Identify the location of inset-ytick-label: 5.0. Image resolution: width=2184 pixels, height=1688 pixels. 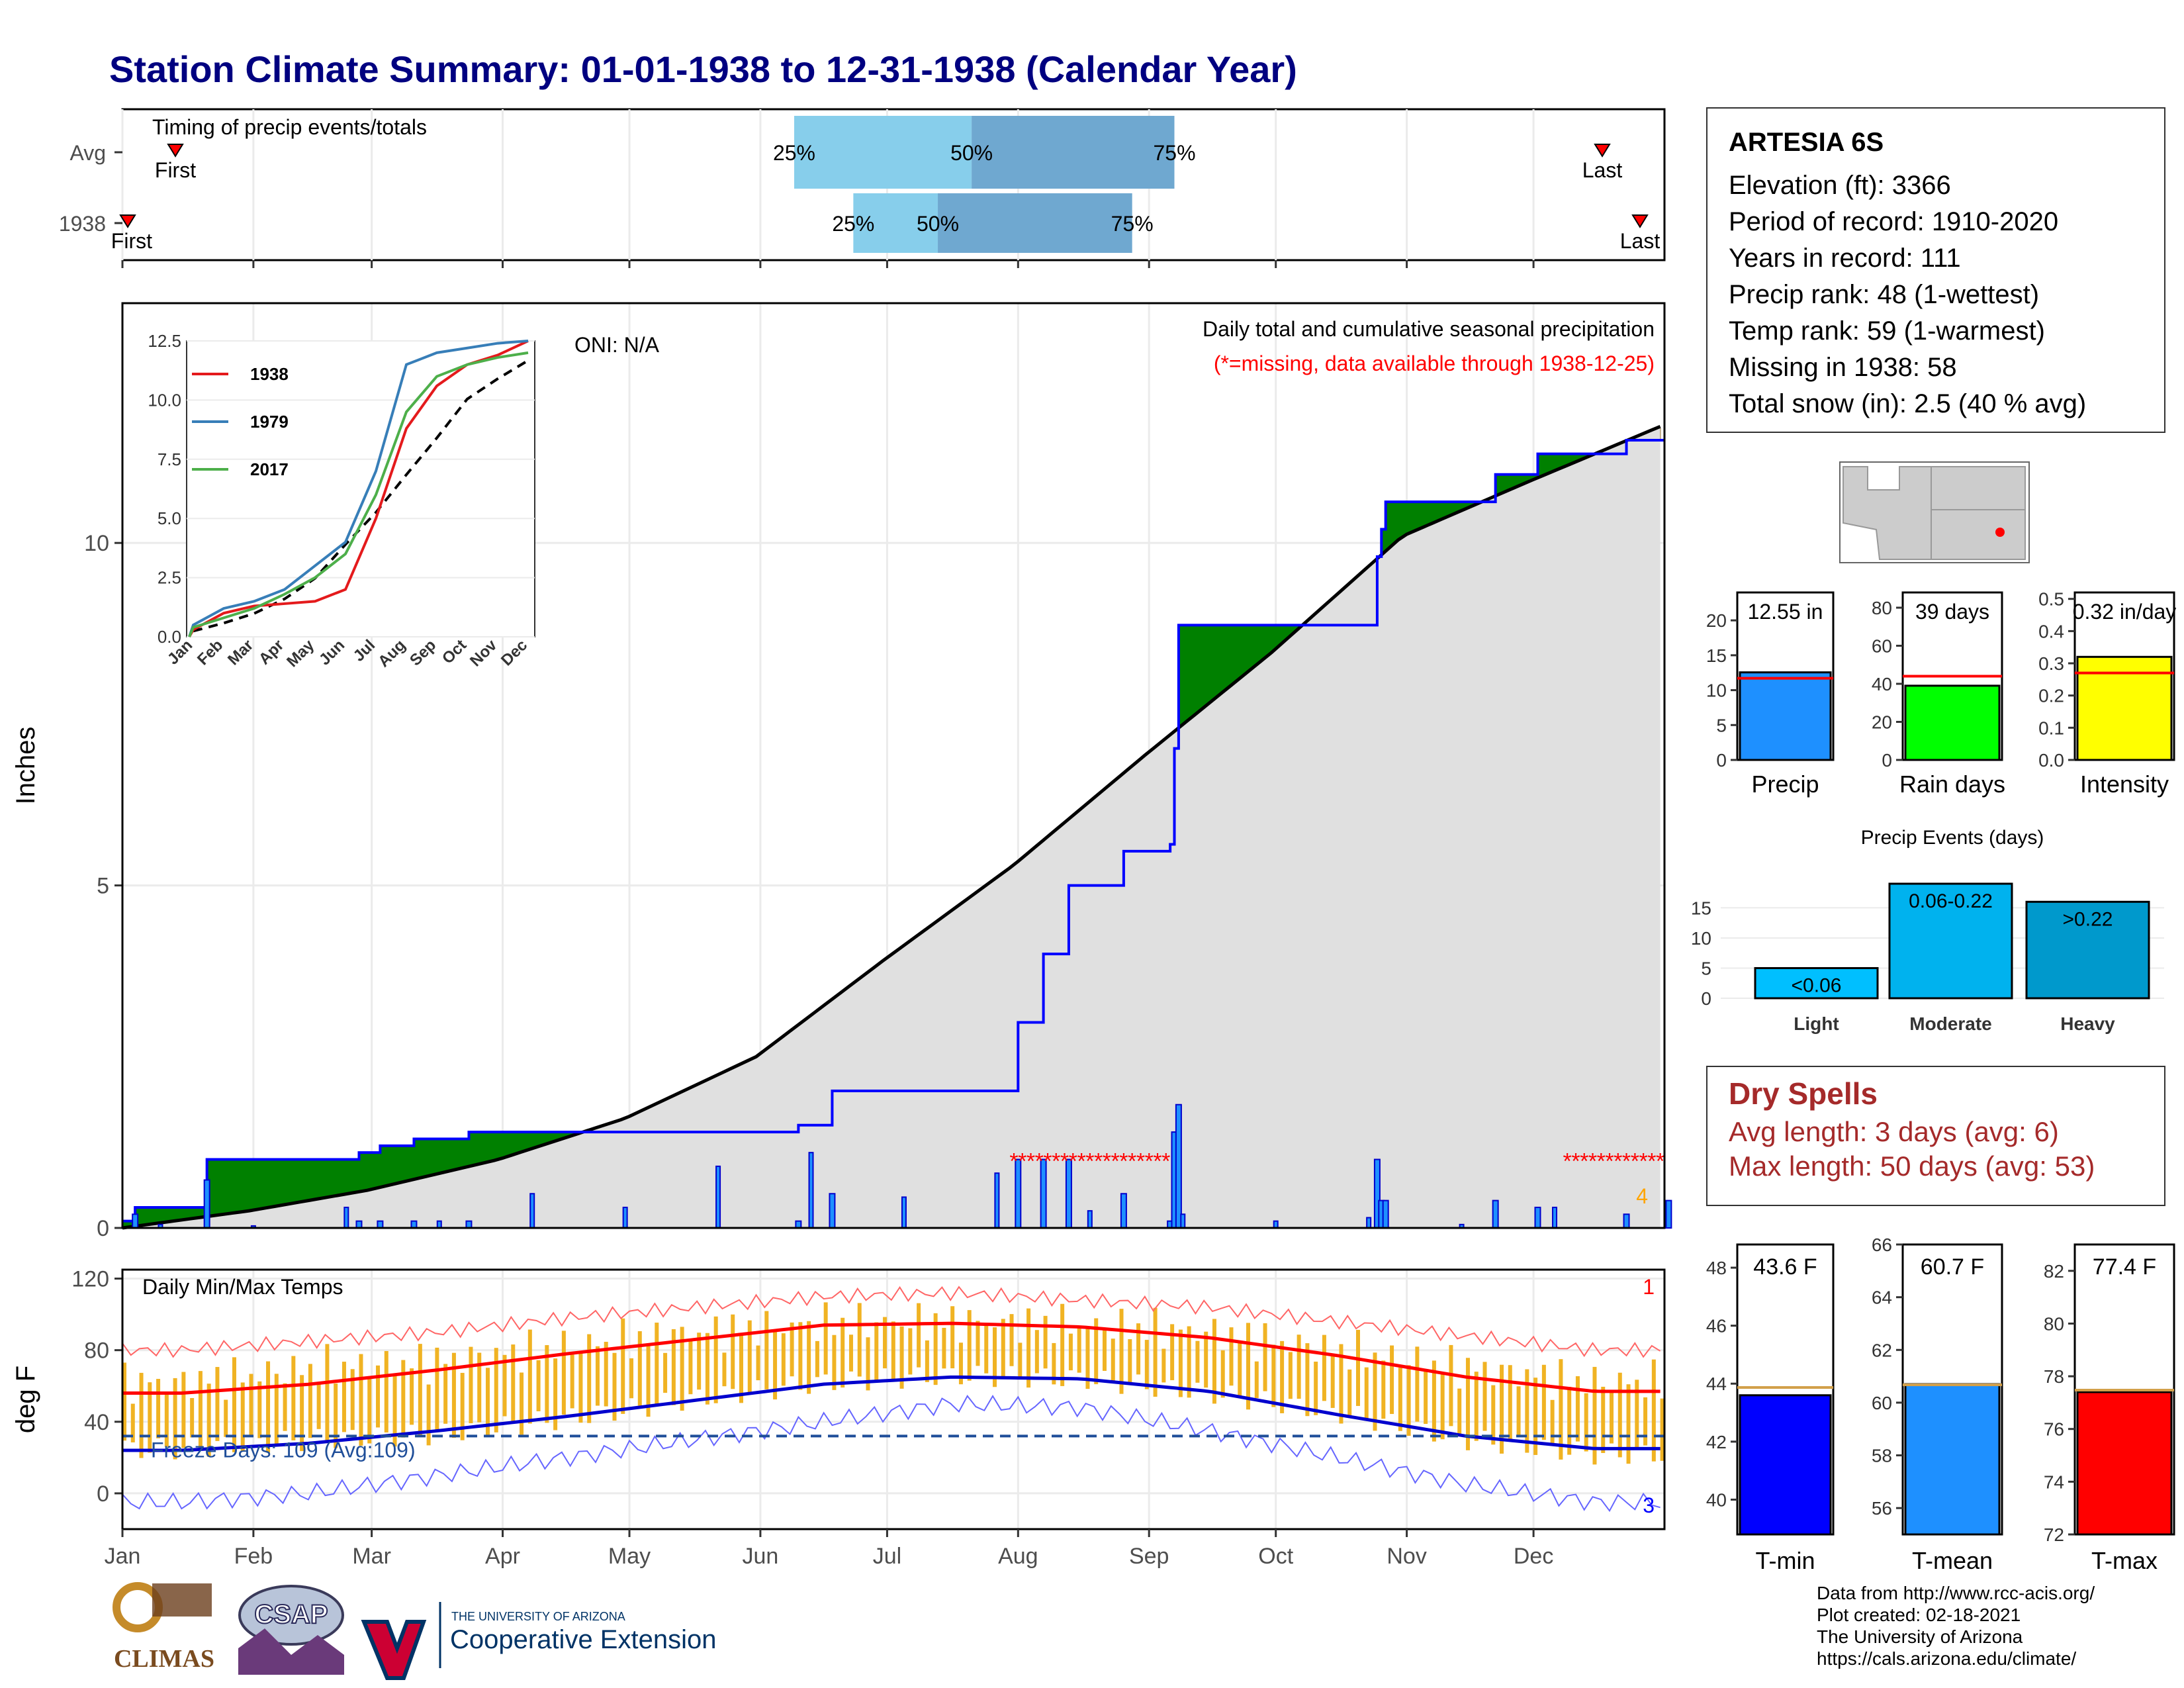
(170, 518).